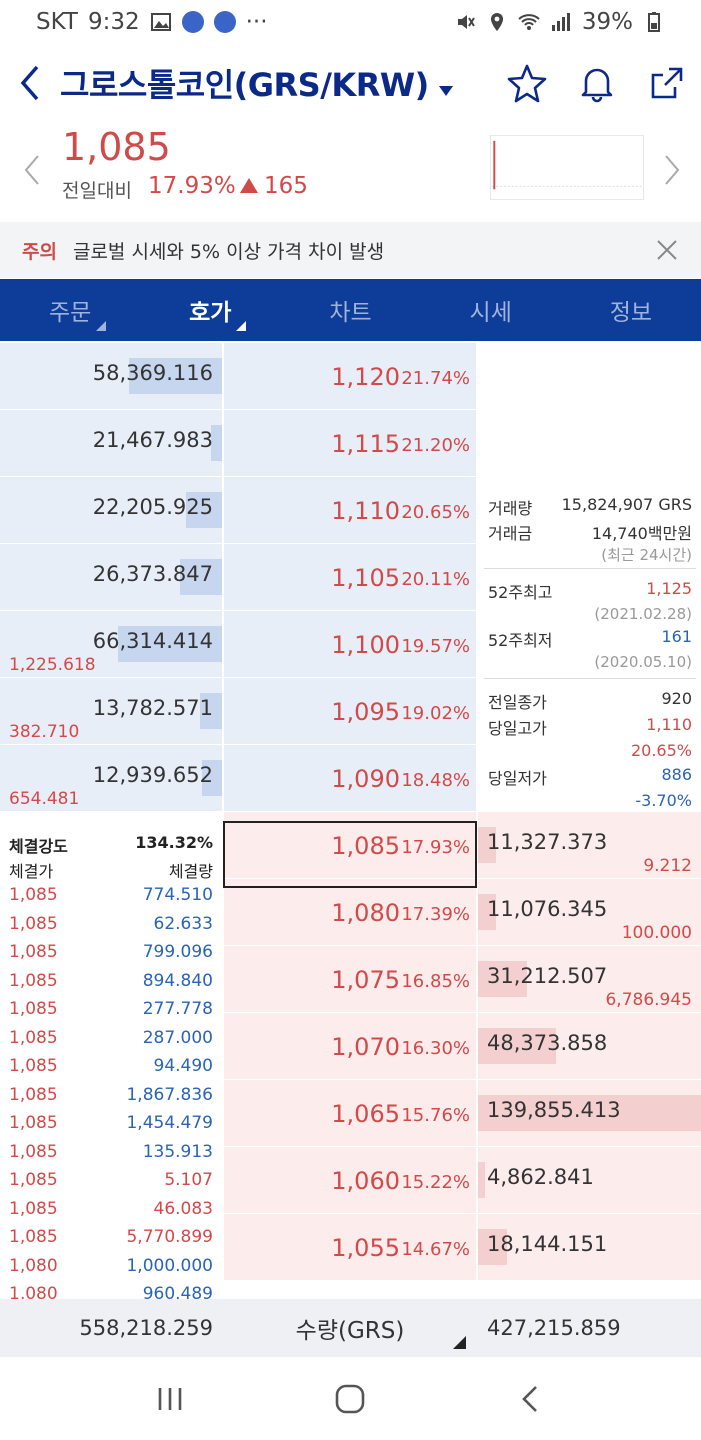 The width and height of the screenshot is (701, 1440). What do you see at coordinates (152, 507) in the screenshot?
I see `ask-quantity: 22,205.925` at bounding box center [152, 507].